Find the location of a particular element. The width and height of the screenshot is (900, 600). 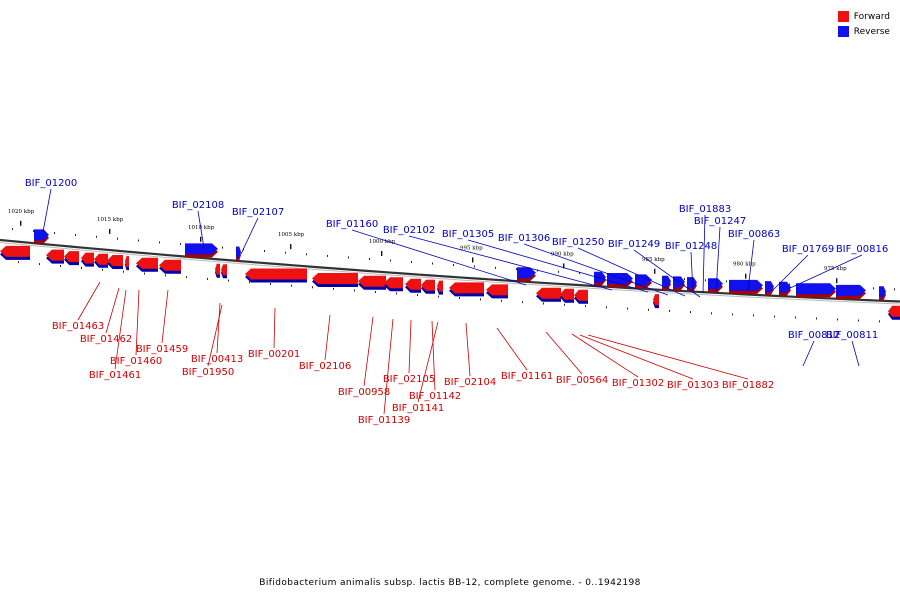

forward-swatch is located at coordinates (843, 16).